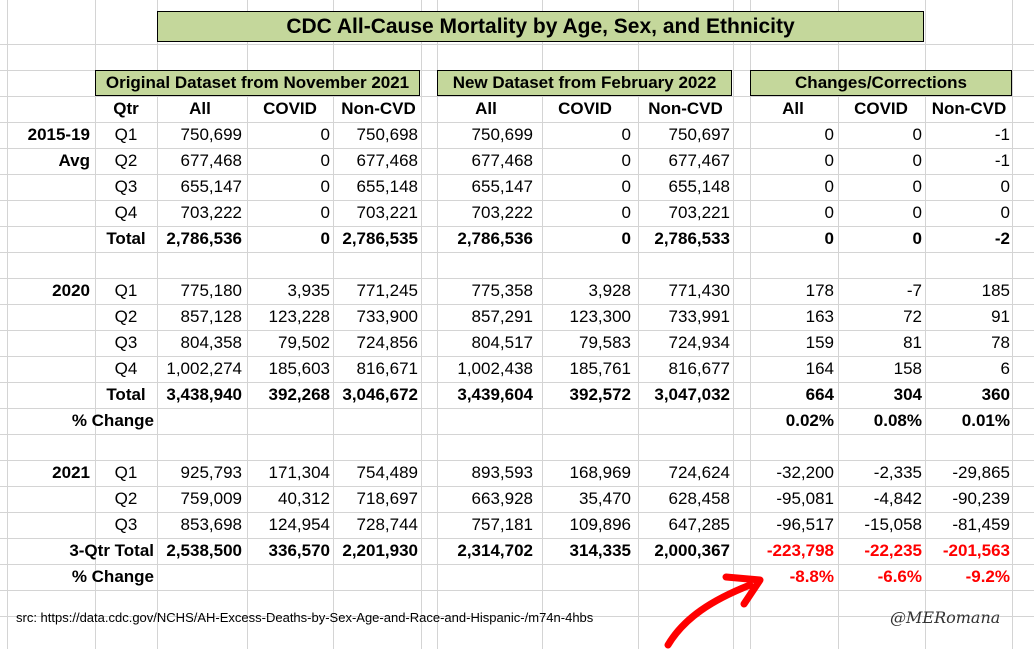 Image resolution: width=1034 pixels, height=649 pixels. Describe the element at coordinates (211, 498) in the screenshot. I see `original-all-cell: 759,009` at that location.